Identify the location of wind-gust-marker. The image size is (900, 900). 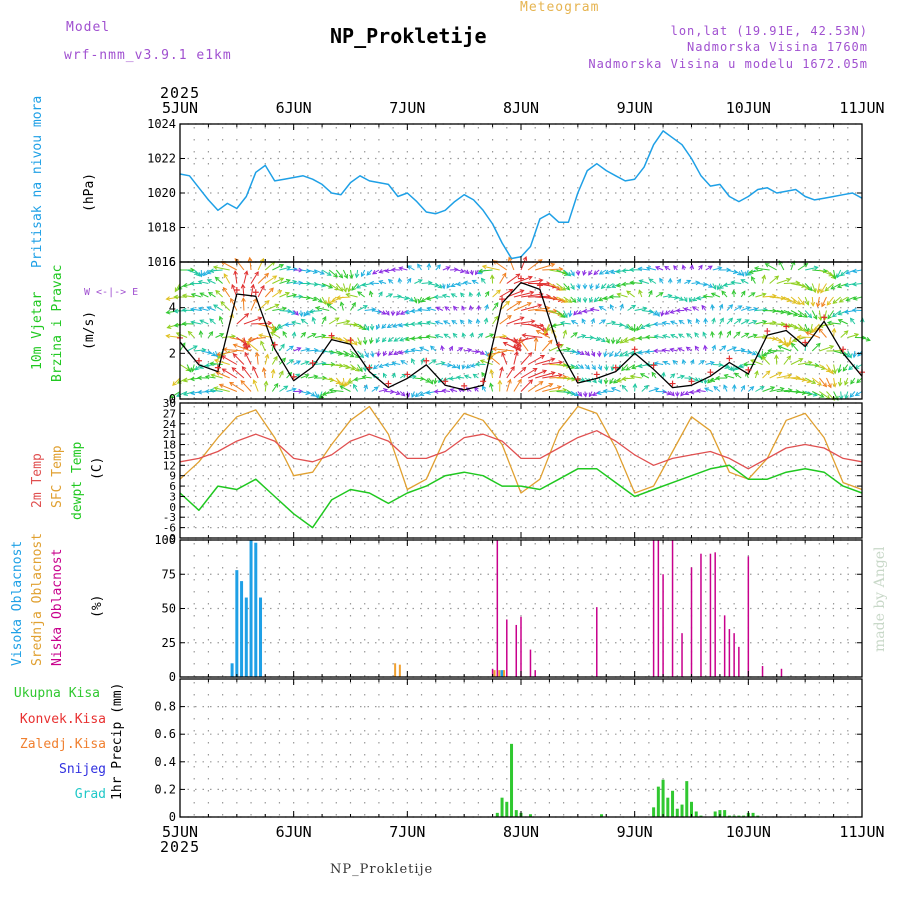
(767, 331).